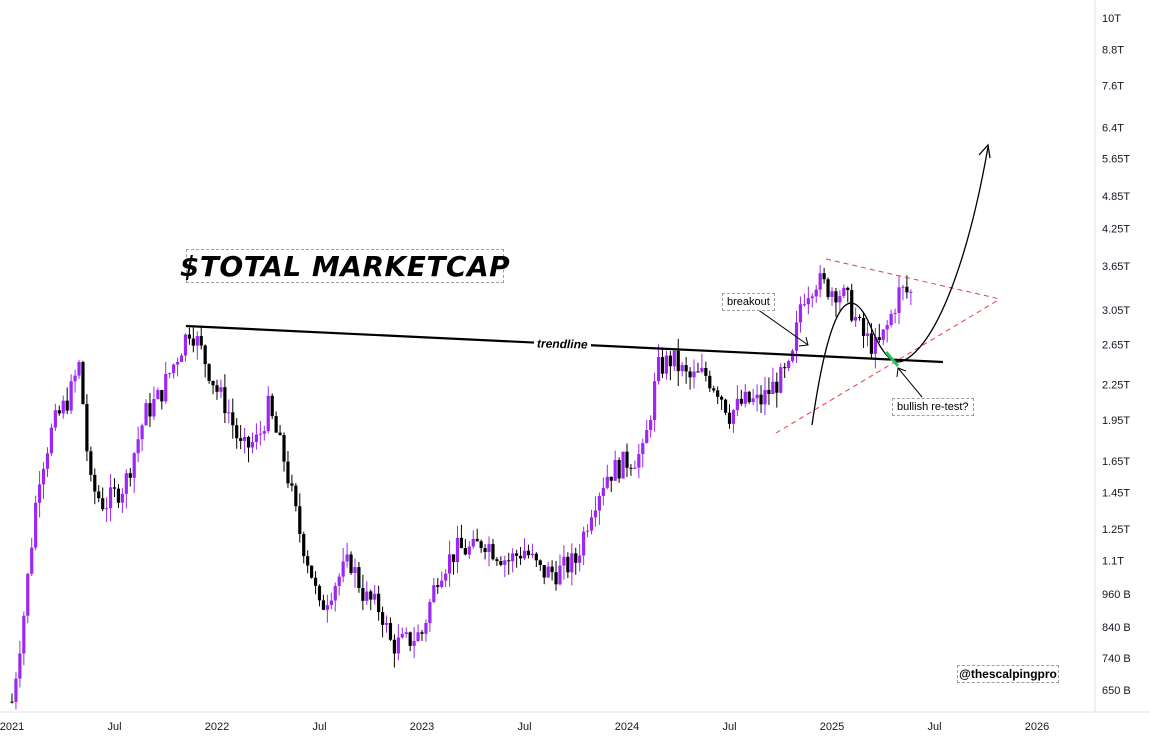 This screenshot has width=1150, height=738. Describe the element at coordinates (1116, 595) in the screenshot. I see `price-tick-label: 960 B` at that location.